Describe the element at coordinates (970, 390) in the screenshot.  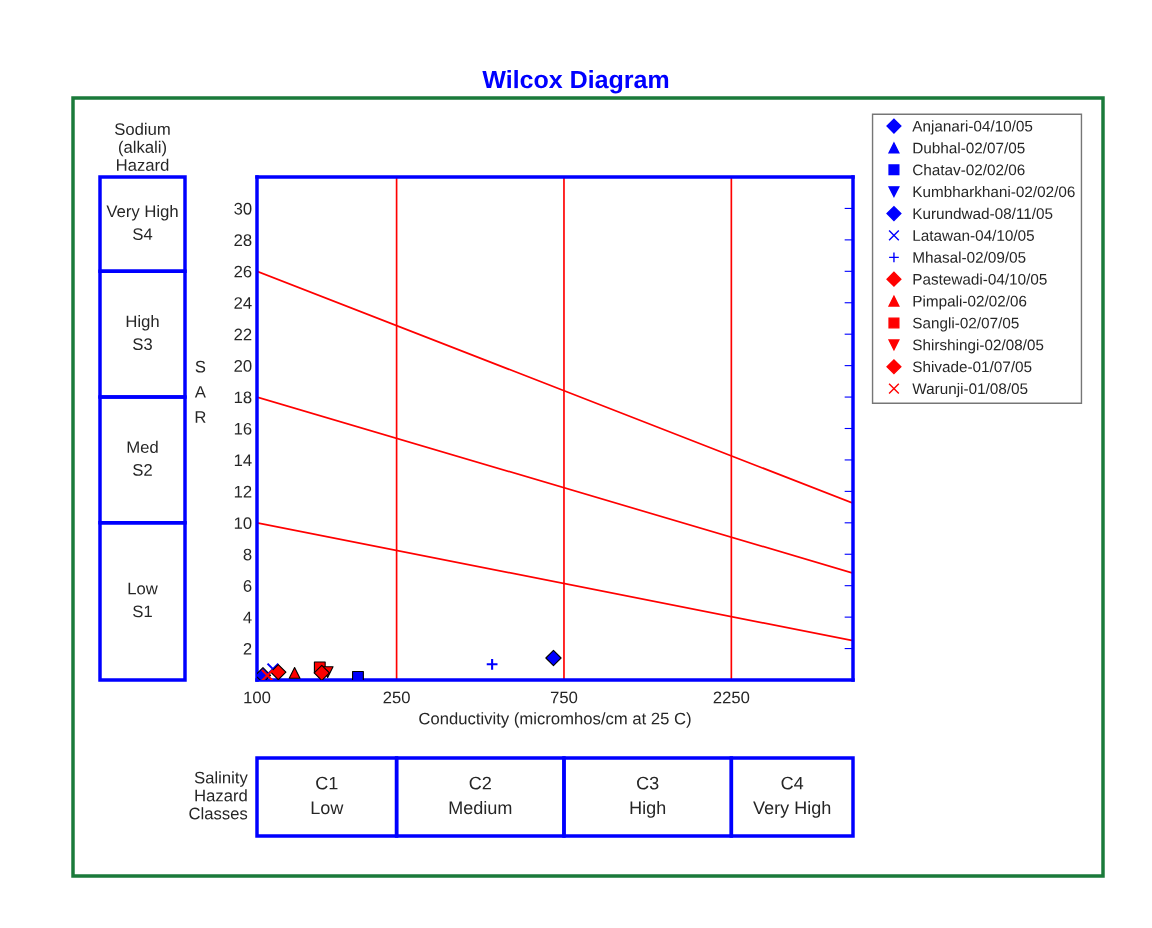
I see `legend-label: Warunji-01/08/05` at that location.